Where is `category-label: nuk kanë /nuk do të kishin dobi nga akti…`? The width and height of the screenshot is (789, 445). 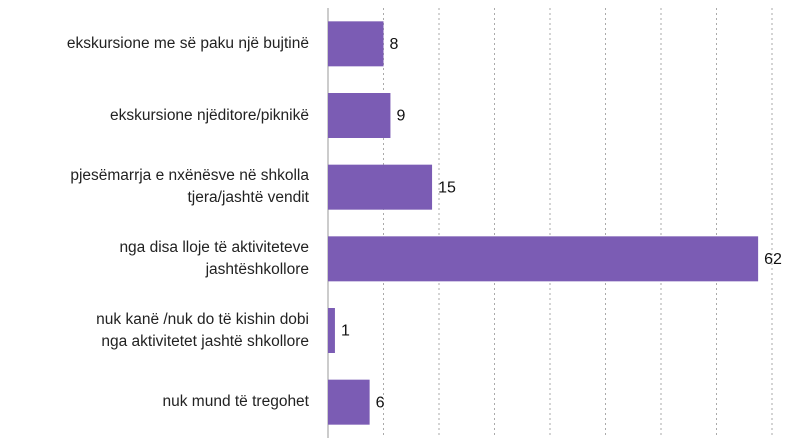 category-label: nuk kanë /nuk do të kishin dobi nga akti… is located at coordinates (202, 330).